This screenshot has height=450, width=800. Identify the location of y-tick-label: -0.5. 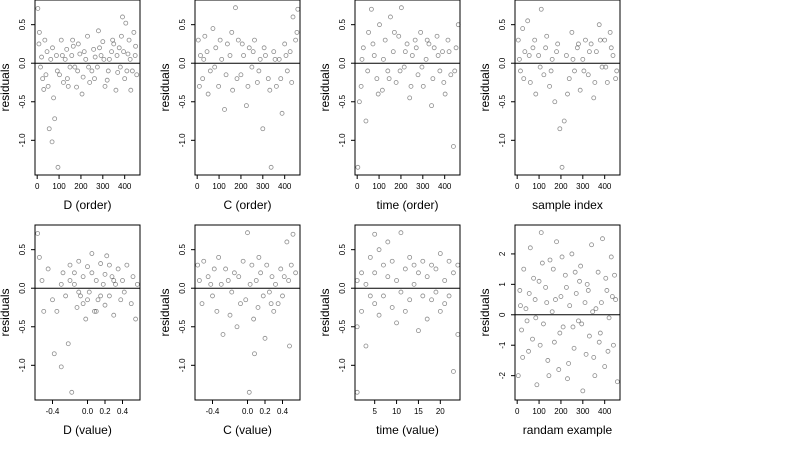
(182, 101).